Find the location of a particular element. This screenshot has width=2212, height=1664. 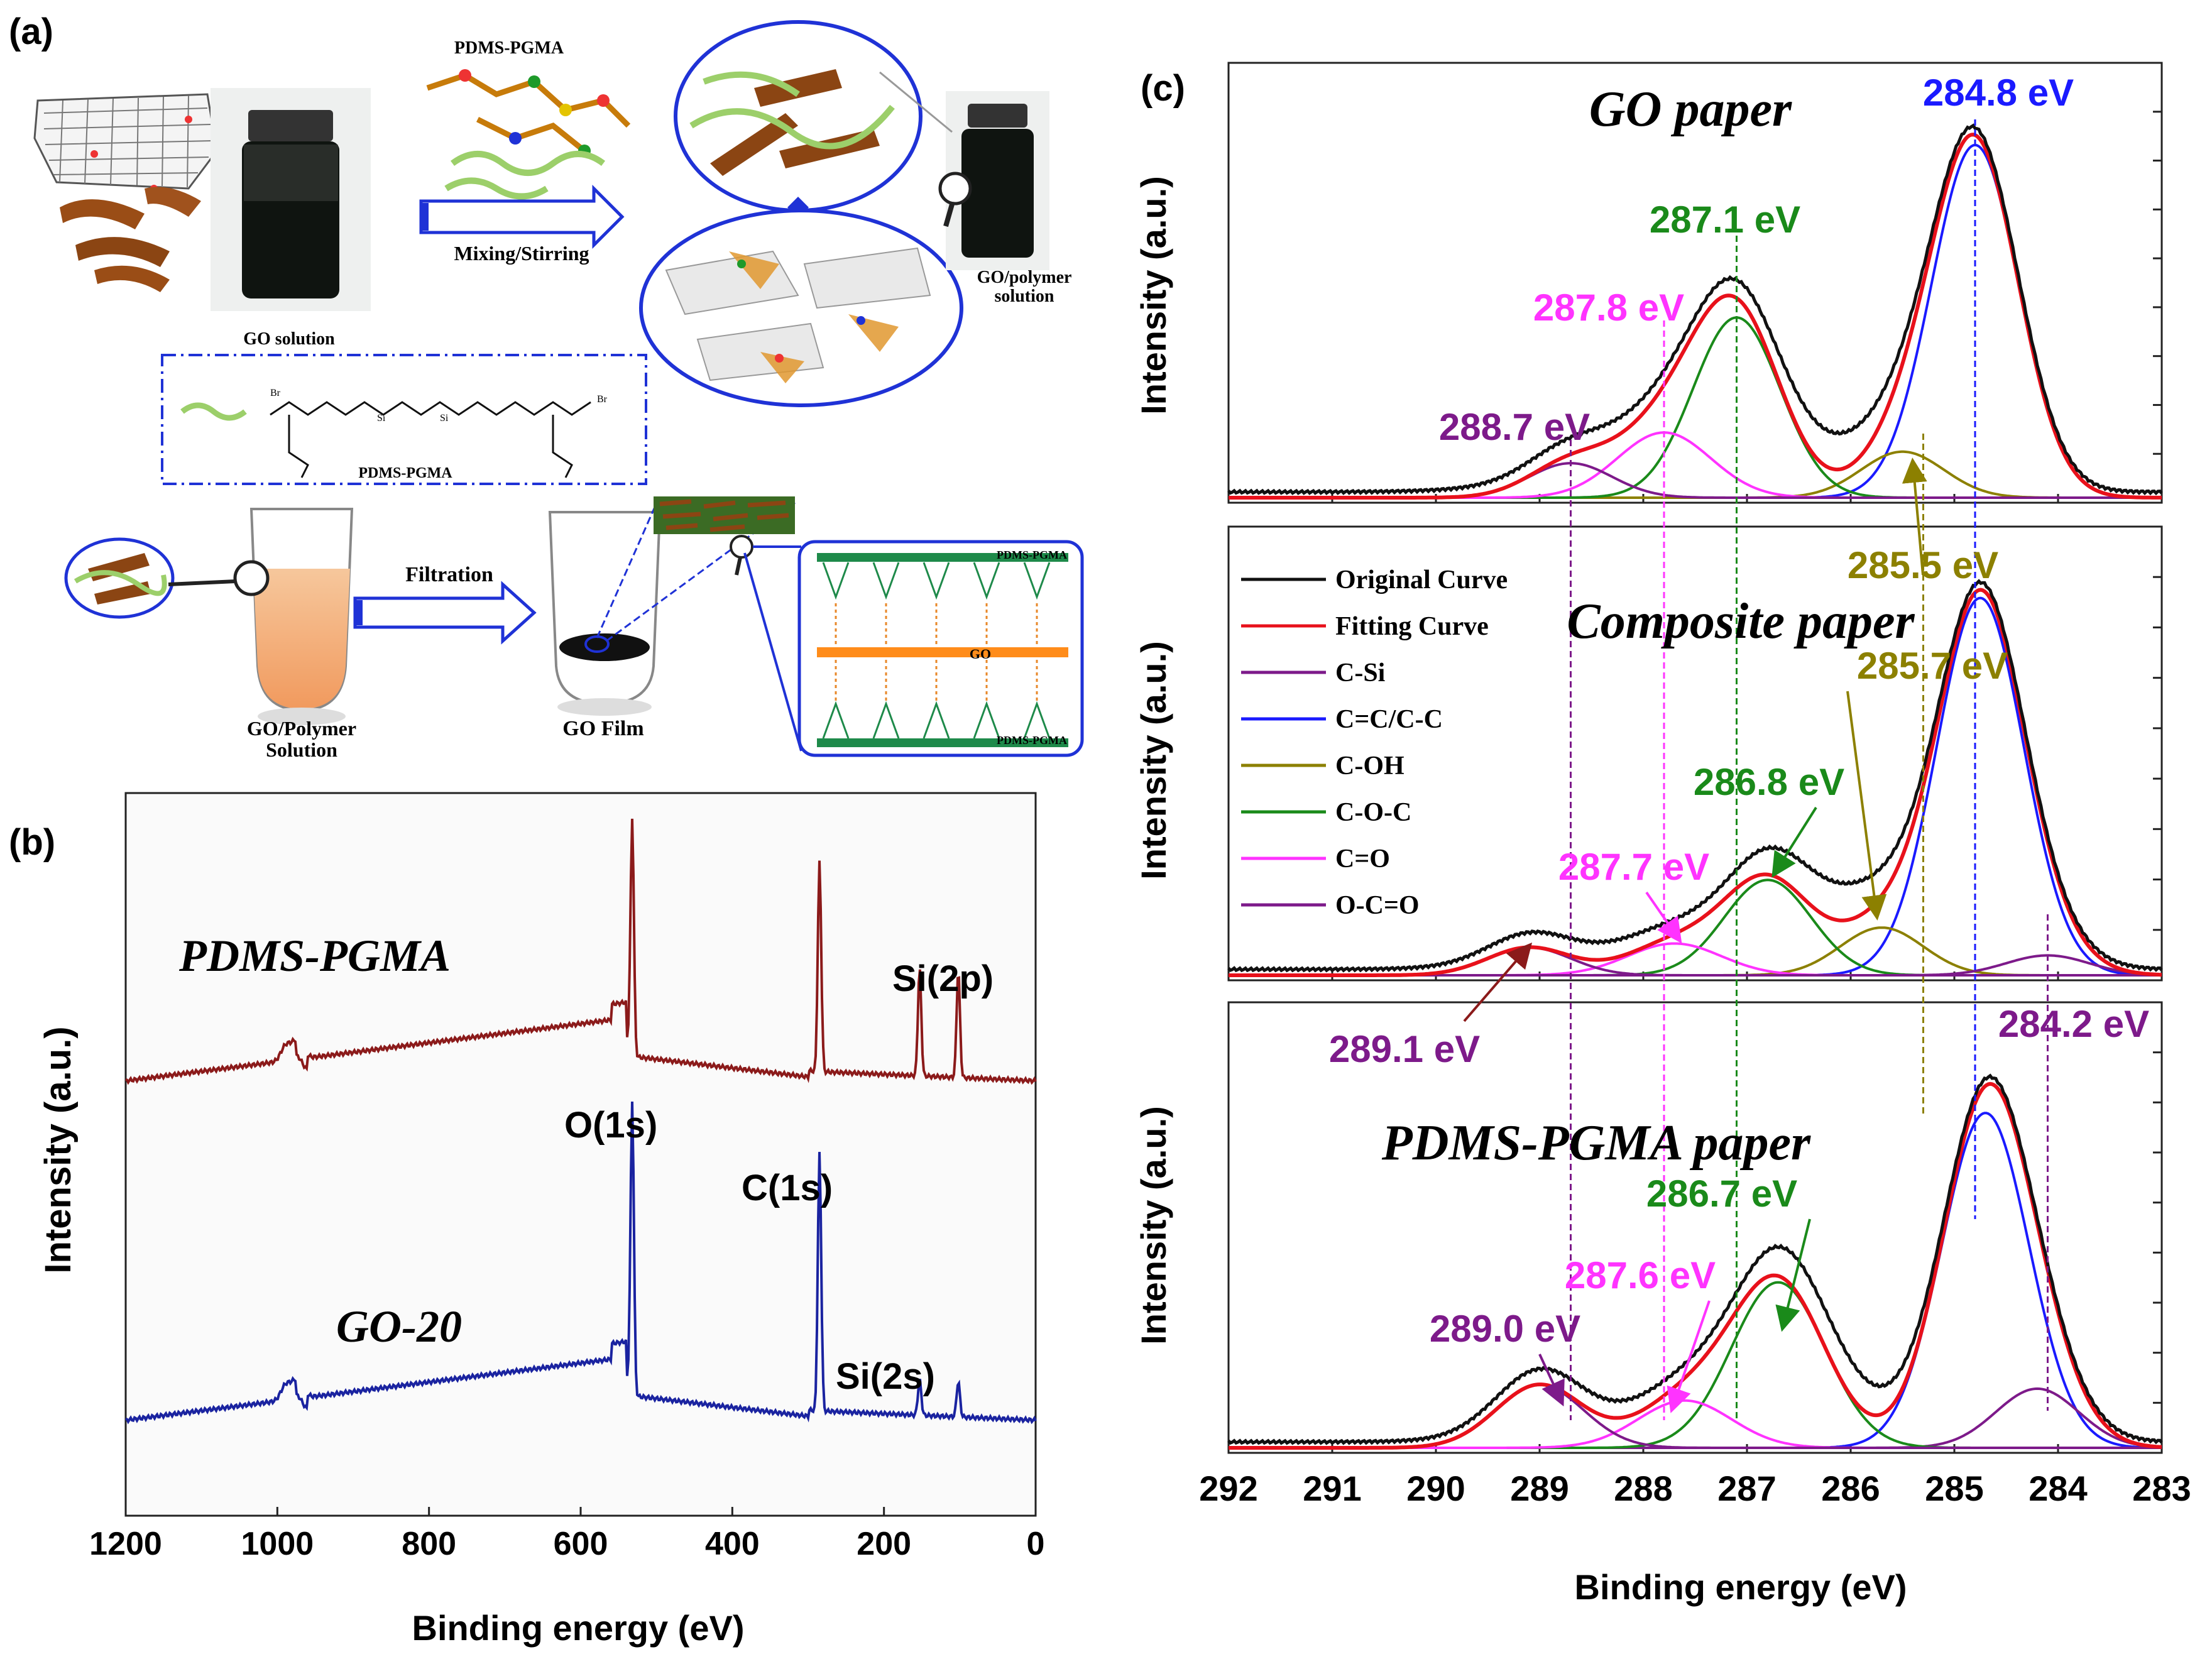

layer-bottom-label: PDMS-PGMA is located at coordinates (1032, 740).